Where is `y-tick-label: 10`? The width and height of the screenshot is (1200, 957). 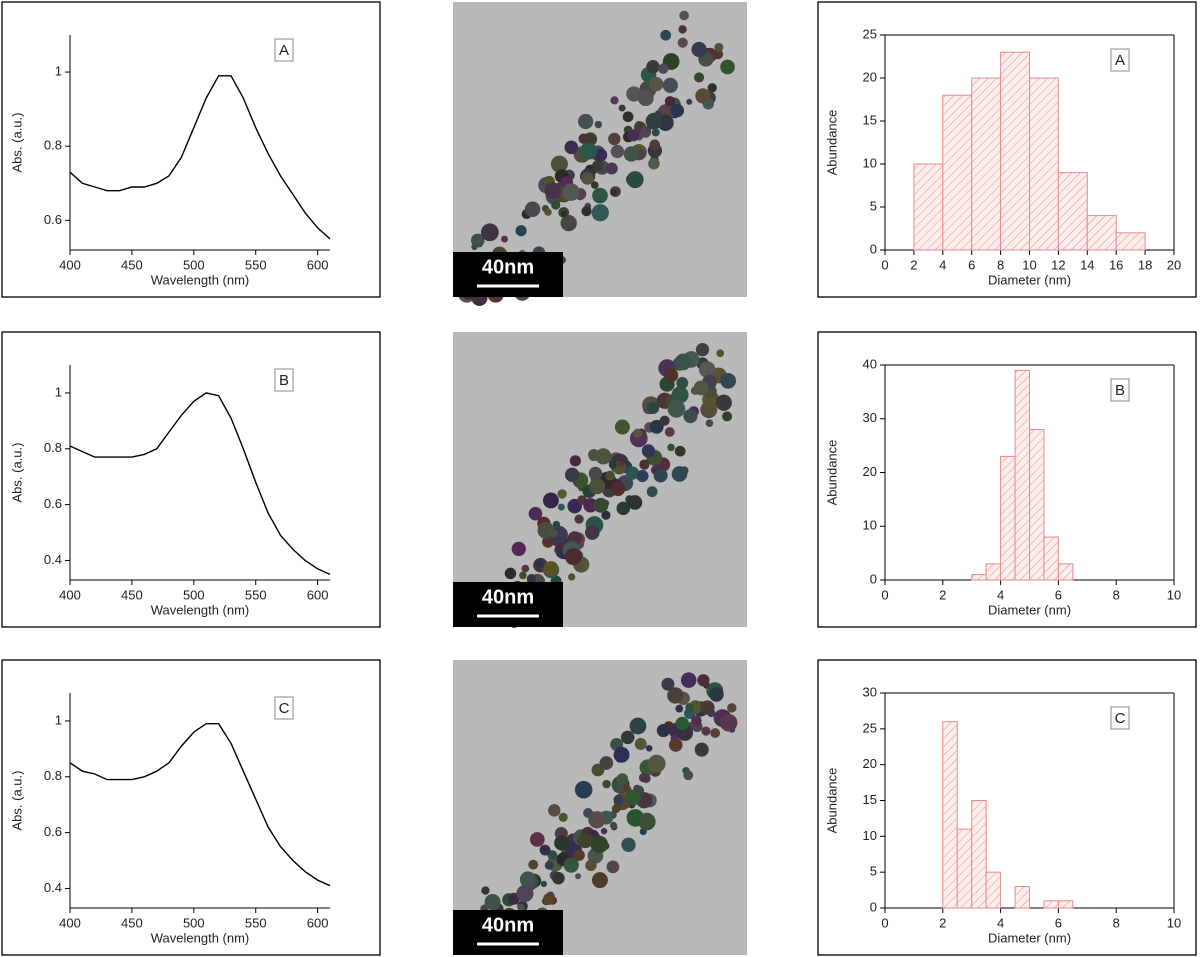
y-tick-label: 10 is located at coordinates (870, 525).